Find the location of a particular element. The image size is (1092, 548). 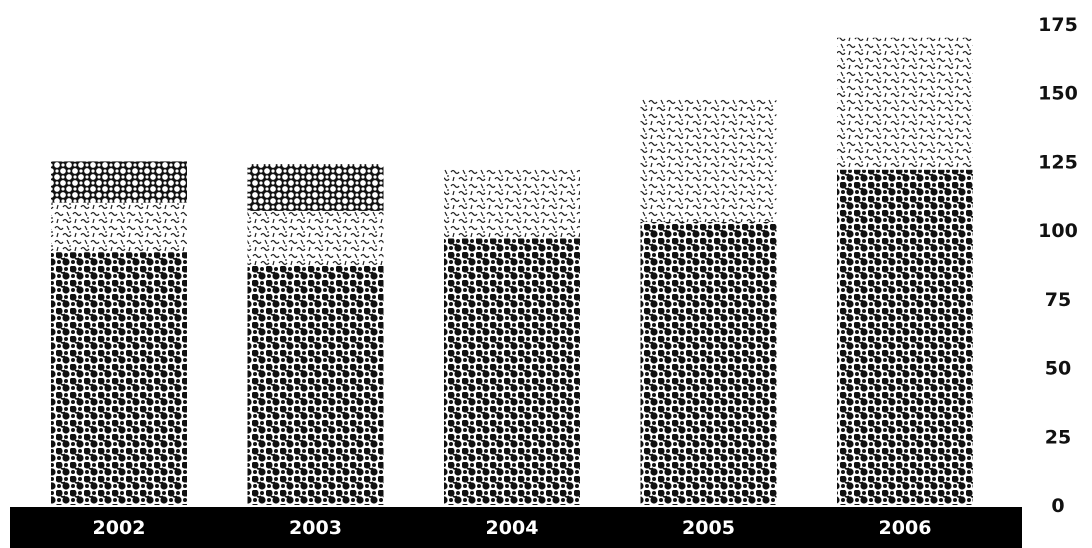

y-tick-label: 175 is located at coordinates (1058, 25).